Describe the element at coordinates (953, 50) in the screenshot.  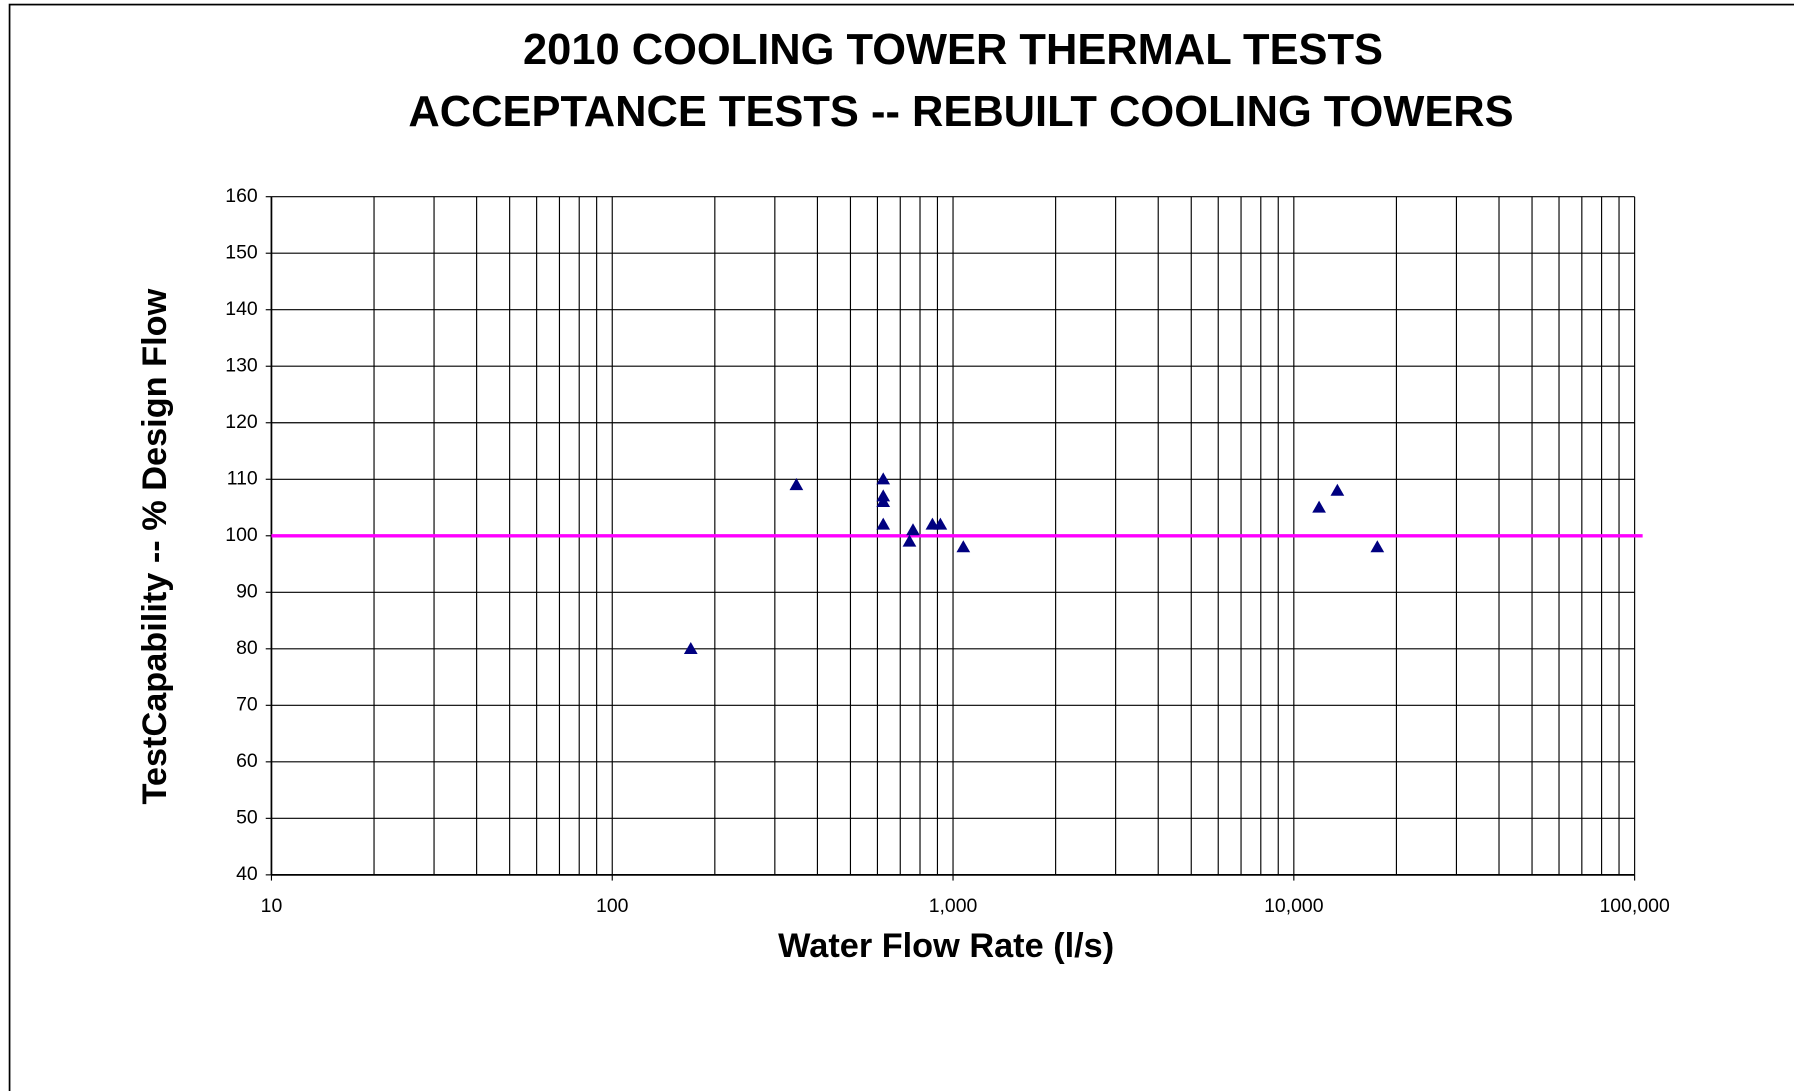
I see `chart-title: 2010 COOLING TOWER THERMAL TESTS` at that location.